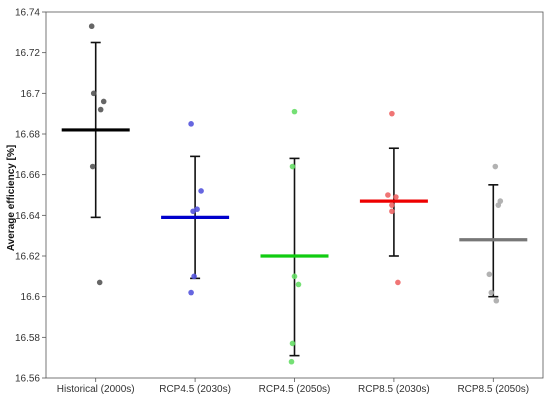  What do you see at coordinates (31, 297) in the screenshot?
I see `y-tick-label: 16.6` at bounding box center [31, 297].